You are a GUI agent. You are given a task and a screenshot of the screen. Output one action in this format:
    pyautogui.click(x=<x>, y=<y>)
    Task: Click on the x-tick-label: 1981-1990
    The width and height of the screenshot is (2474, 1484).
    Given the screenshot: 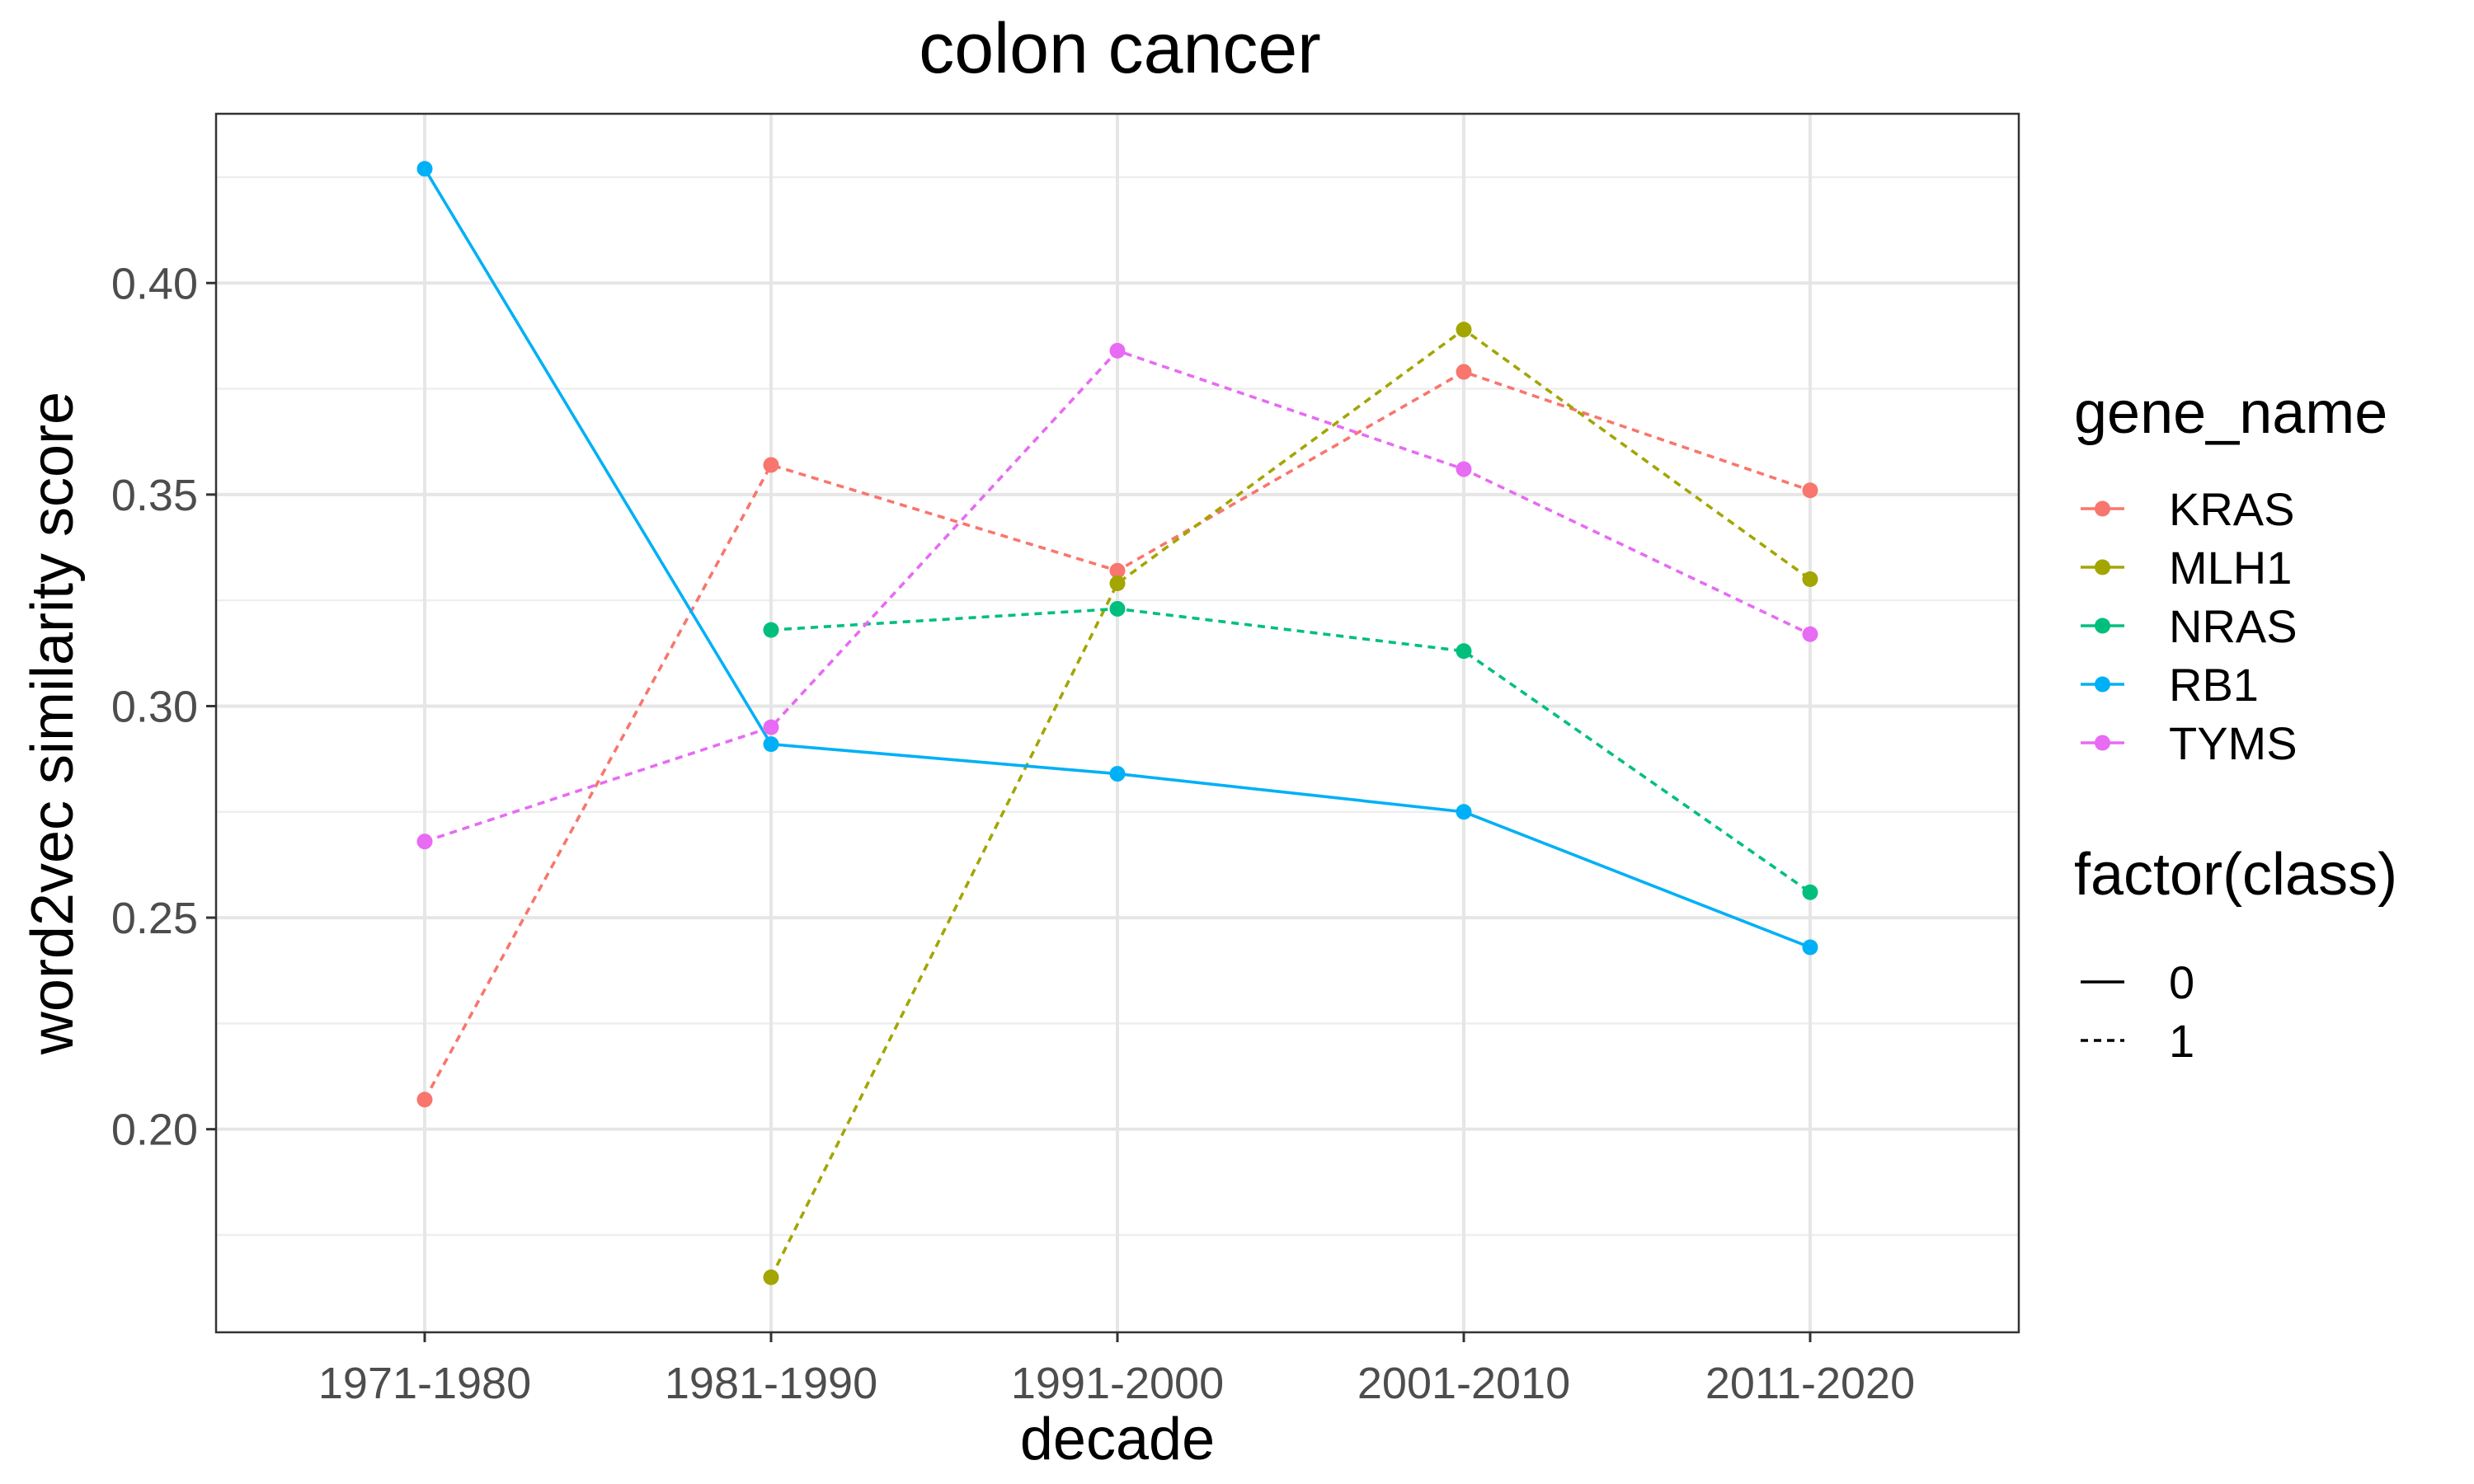 What is the action you would take?
    pyautogui.click(x=771, y=1383)
    